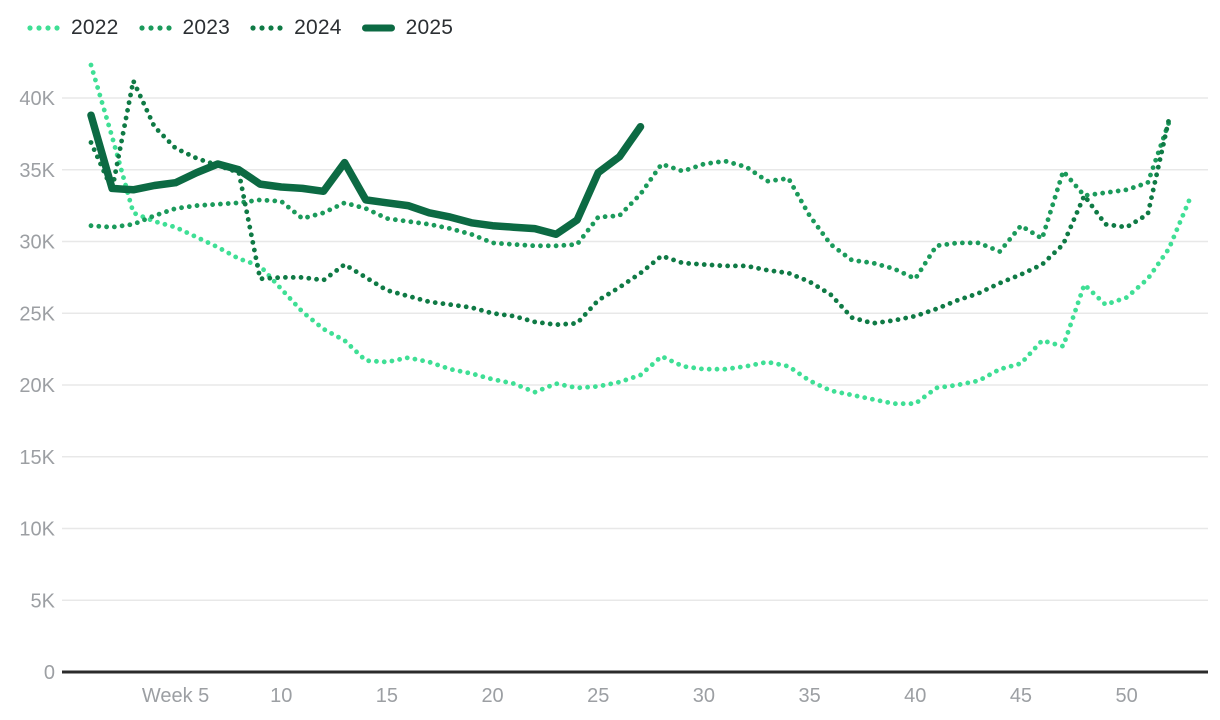 This screenshot has height=720, width=1220. What do you see at coordinates (704, 696) in the screenshot?
I see `x-tick-label: 30` at bounding box center [704, 696].